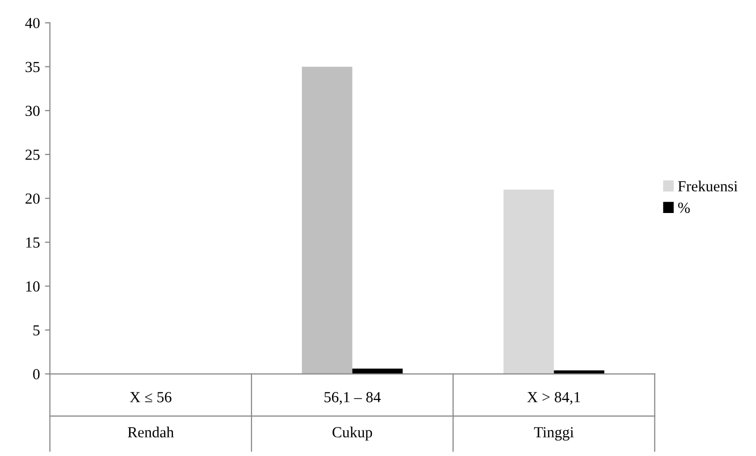 This screenshot has width=756, height=456. I want to click on y-tick-label: 30, so click(33, 111).